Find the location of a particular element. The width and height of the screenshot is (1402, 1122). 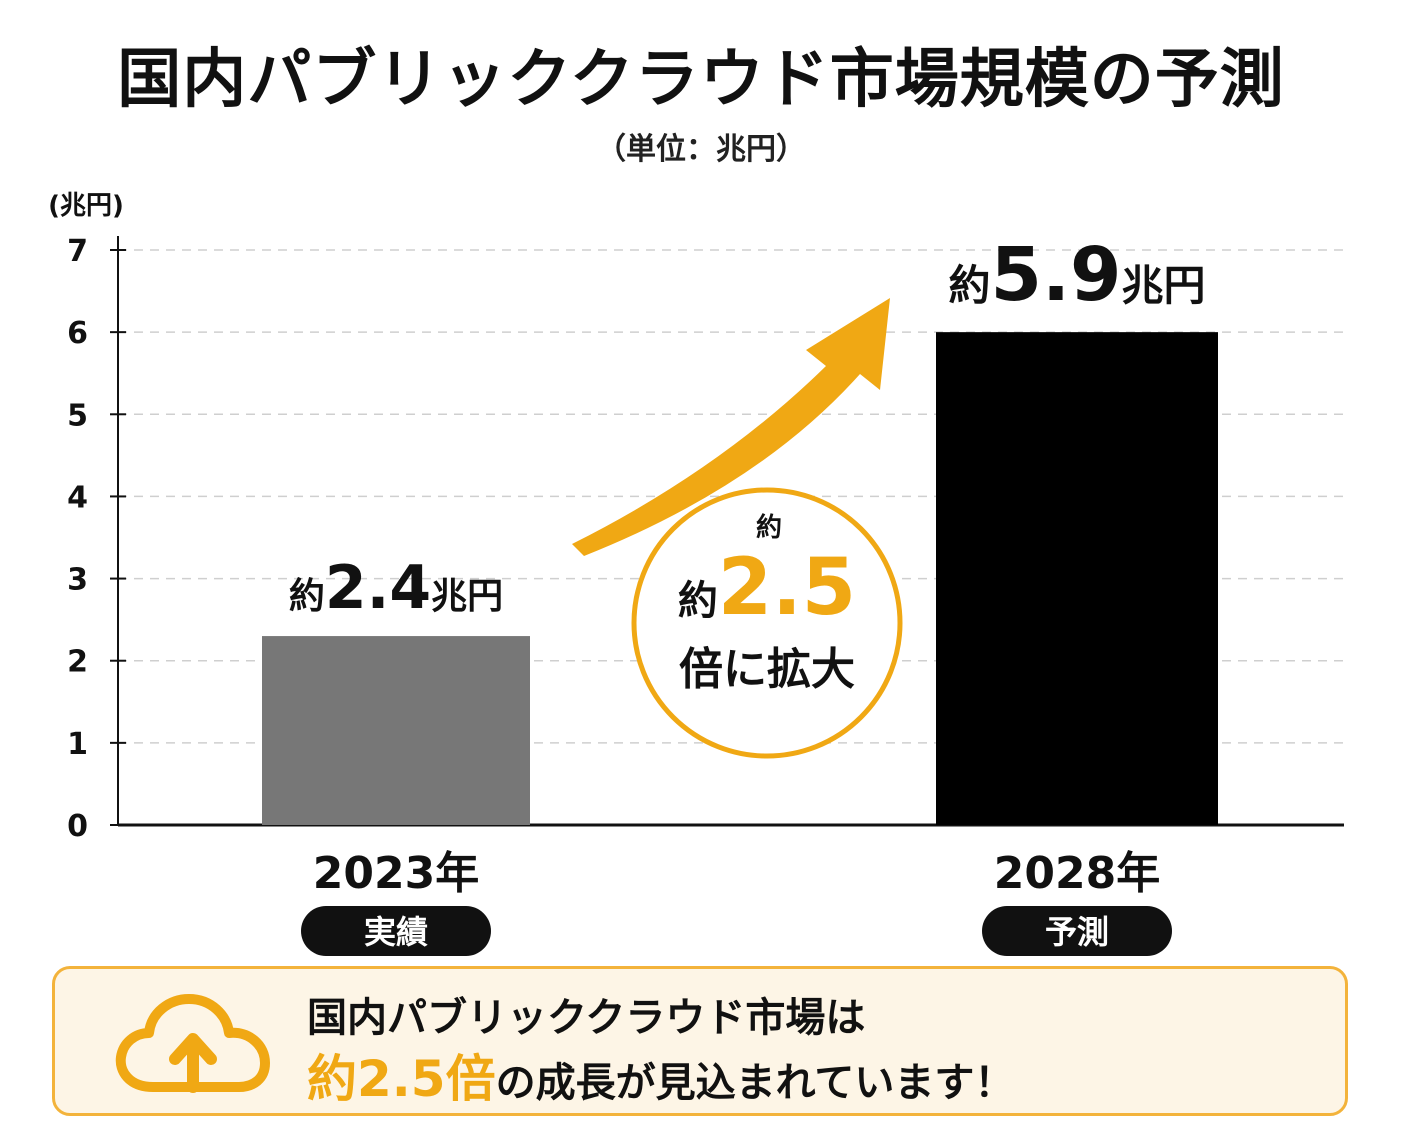

category-tag-label: 実績 is located at coordinates (396, 932).